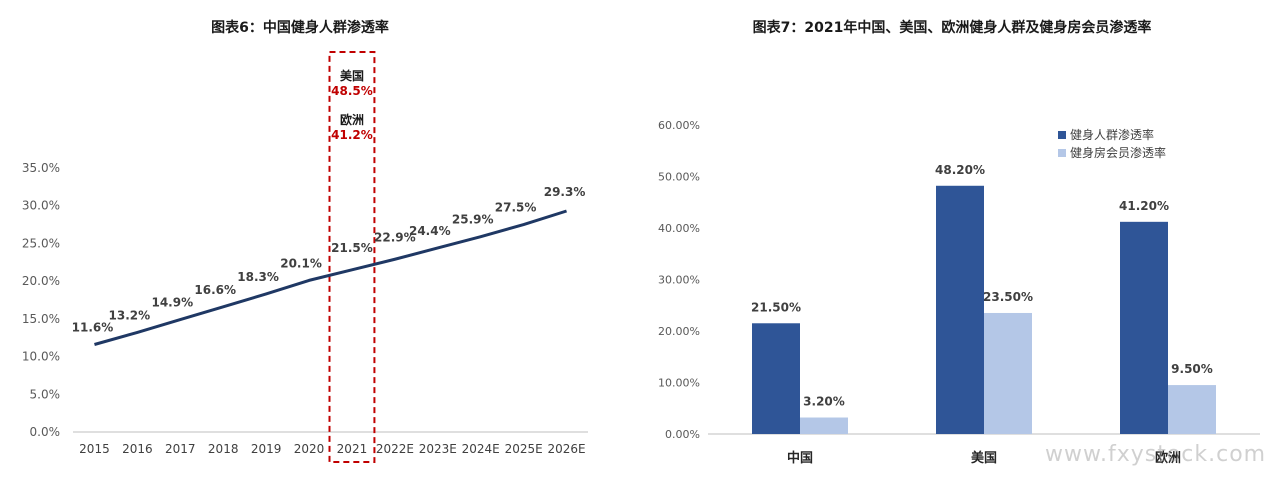 Image resolution: width=1264 pixels, height=481 pixels. What do you see at coordinates (473, 220) in the screenshot?
I see `data-label: 25.9%` at bounding box center [473, 220].